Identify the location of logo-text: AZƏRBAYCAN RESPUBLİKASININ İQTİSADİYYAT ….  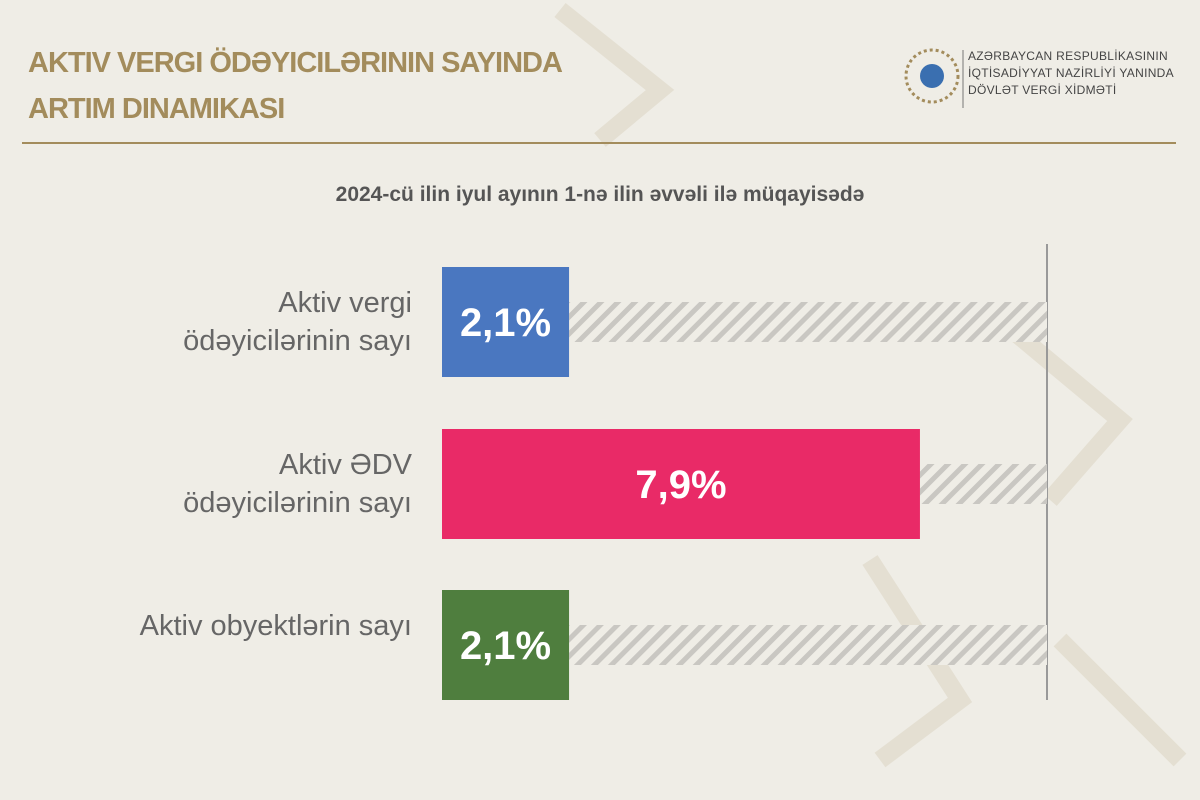
(1071, 73).